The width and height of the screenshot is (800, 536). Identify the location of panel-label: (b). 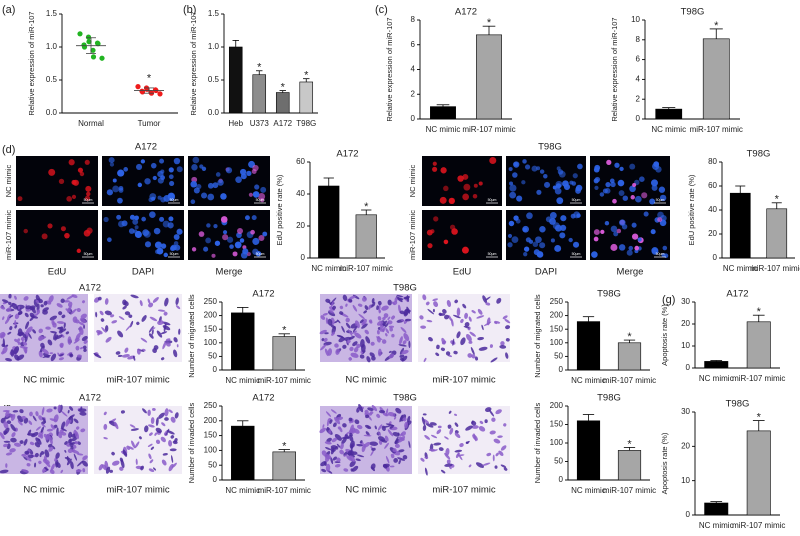
(189, 10).